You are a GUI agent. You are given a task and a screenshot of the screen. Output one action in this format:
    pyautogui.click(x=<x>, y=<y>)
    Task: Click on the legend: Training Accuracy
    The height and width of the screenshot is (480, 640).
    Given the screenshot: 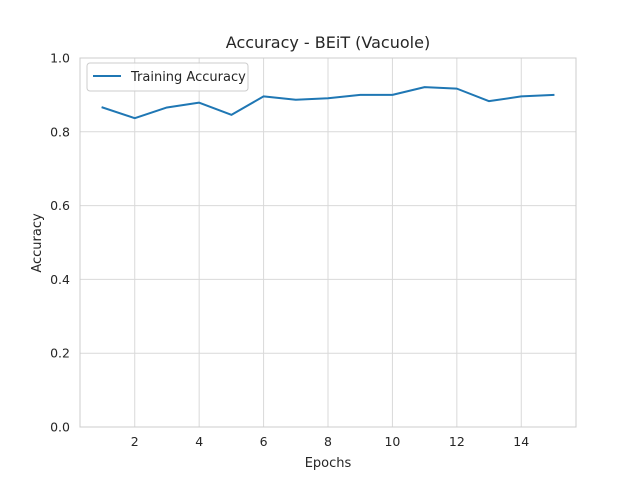 What is the action you would take?
    pyautogui.click(x=167, y=77)
    